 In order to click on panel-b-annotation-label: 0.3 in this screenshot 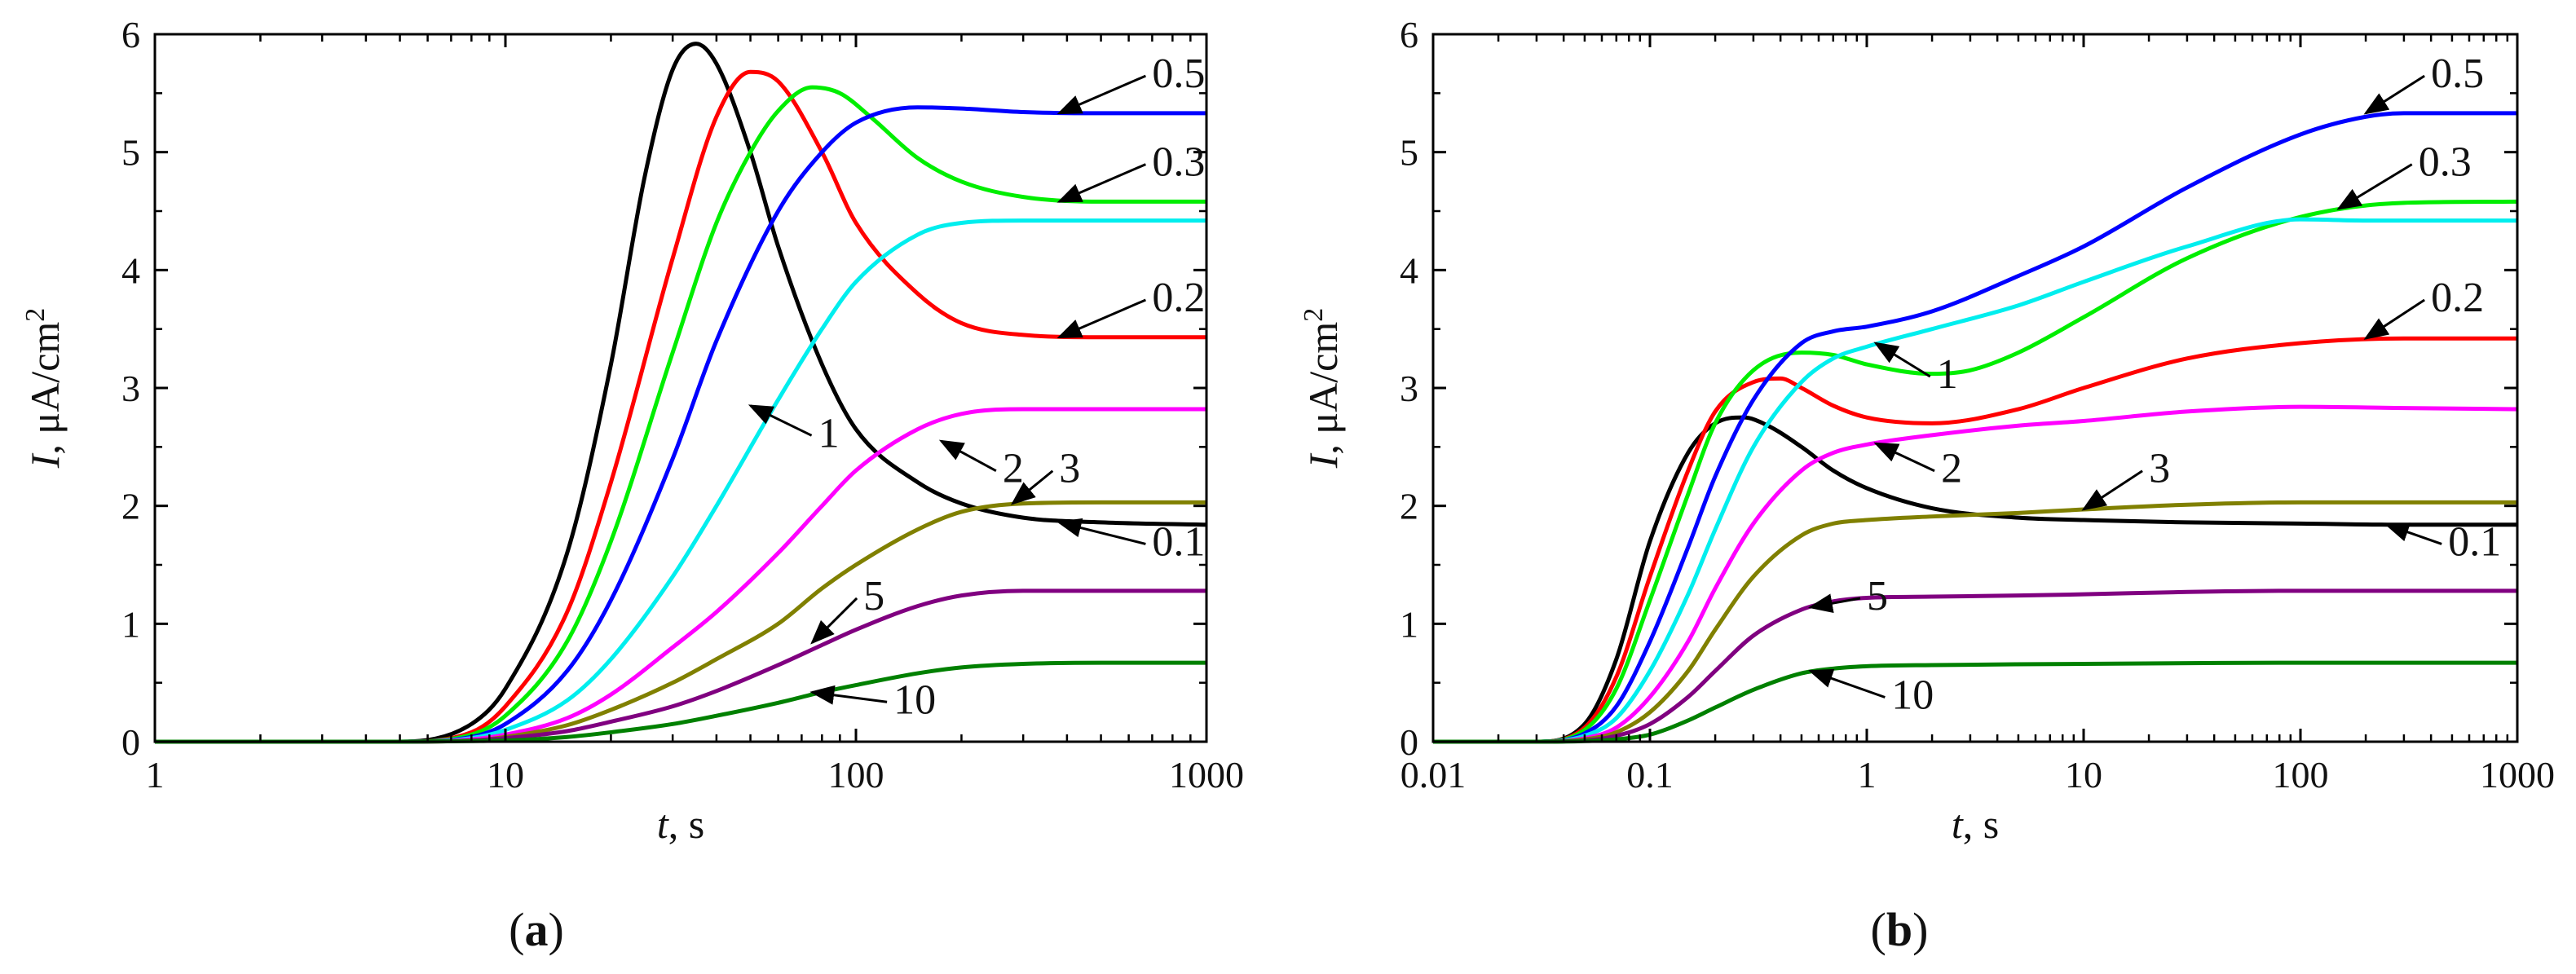, I will do `click(2445, 162)`.